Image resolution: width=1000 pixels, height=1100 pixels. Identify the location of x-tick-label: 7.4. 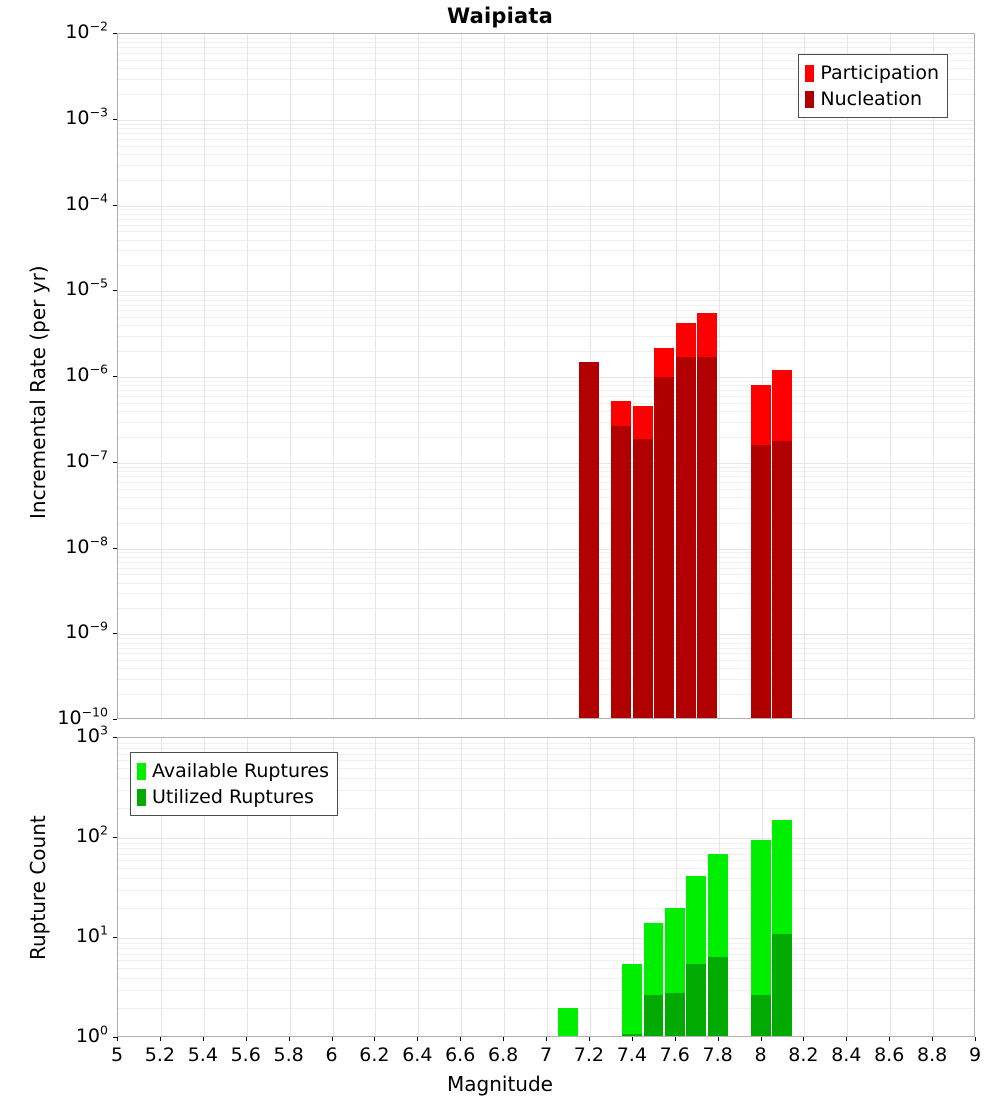
(631, 1055).